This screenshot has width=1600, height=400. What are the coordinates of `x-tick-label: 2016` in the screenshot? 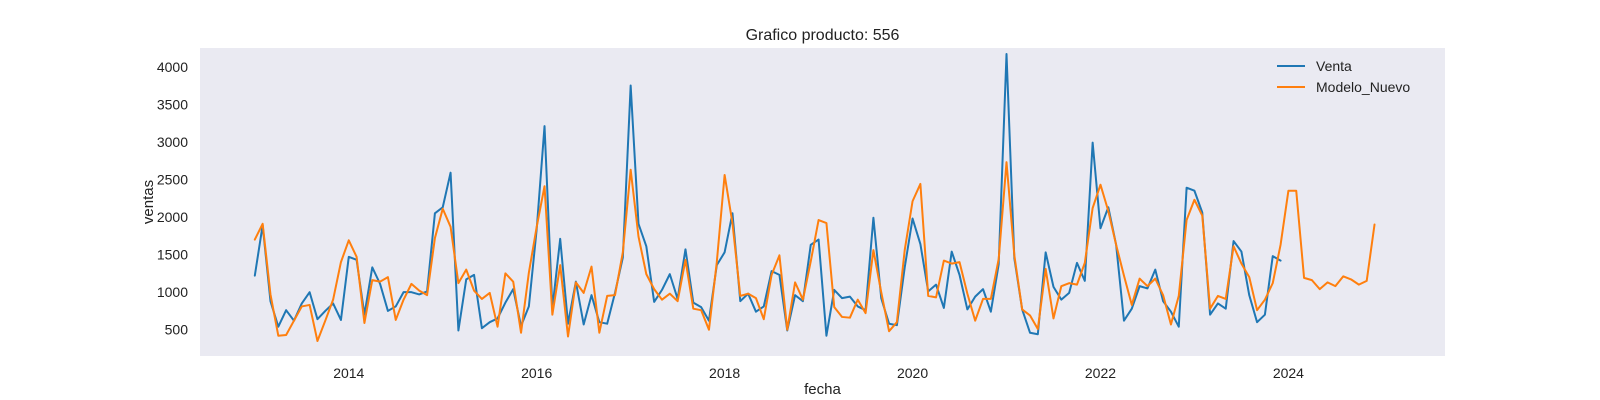 It's located at (536, 373).